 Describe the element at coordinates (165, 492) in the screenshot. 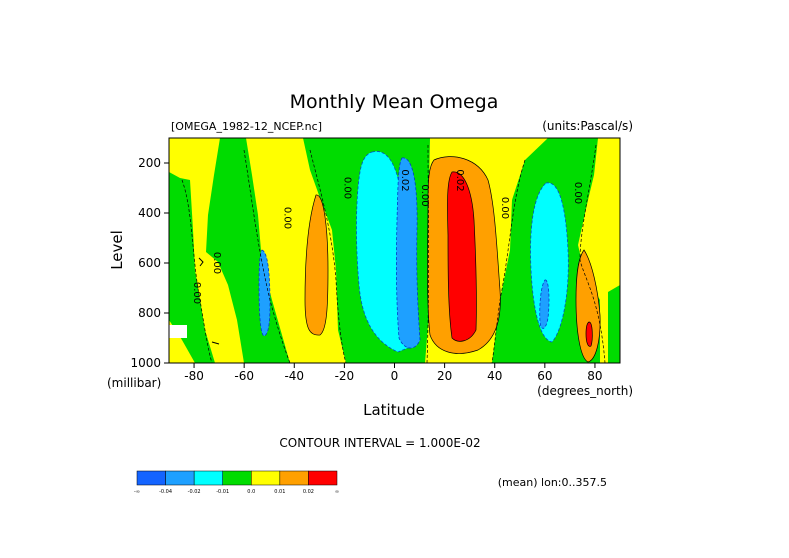

I see `colorbar-label: -0.04` at that location.